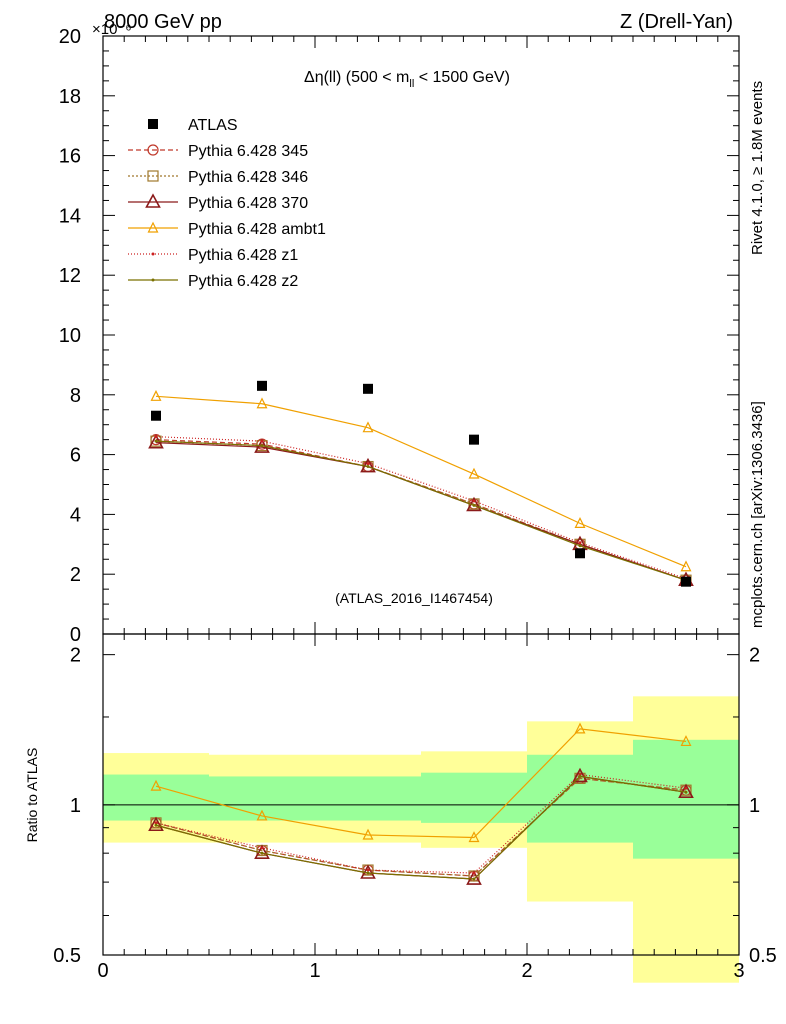 The width and height of the screenshot is (786, 1024). I want to click on data-points, so click(421, 483).